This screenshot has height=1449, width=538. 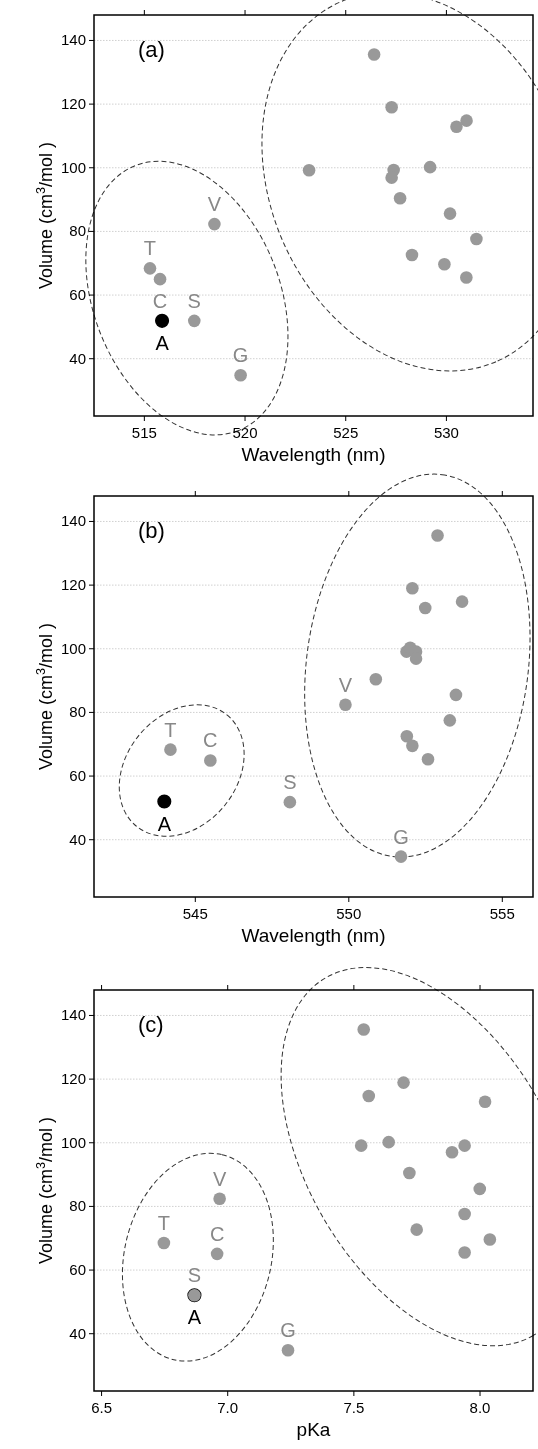 I want to click on x-tick-label: 545, so click(x=195, y=913).